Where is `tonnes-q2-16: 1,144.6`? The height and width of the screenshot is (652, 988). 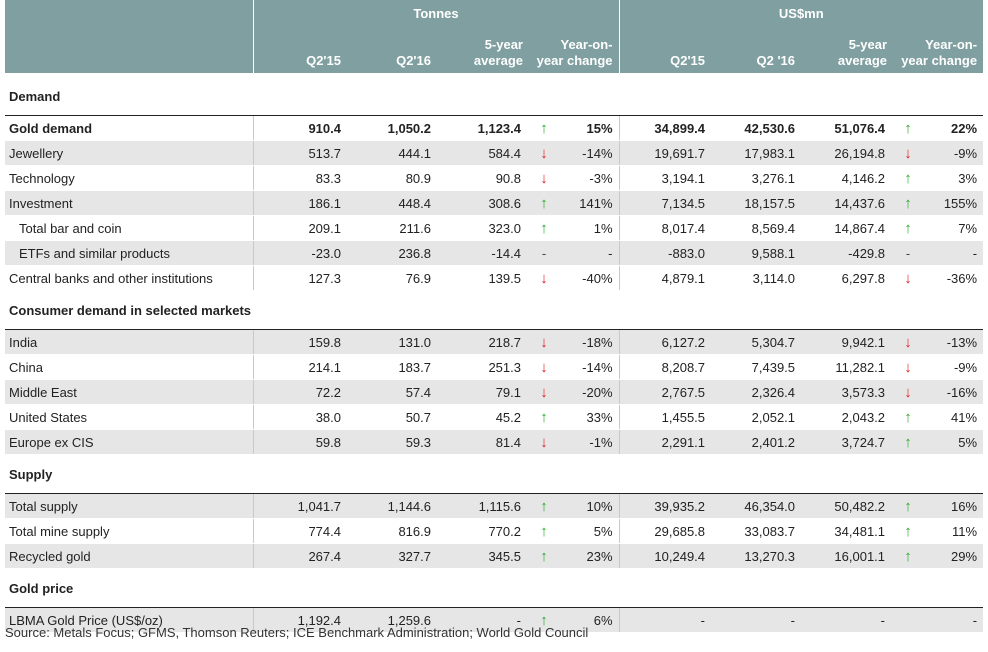 tonnes-q2-16: 1,144.6 is located at coordinates (394, 506).